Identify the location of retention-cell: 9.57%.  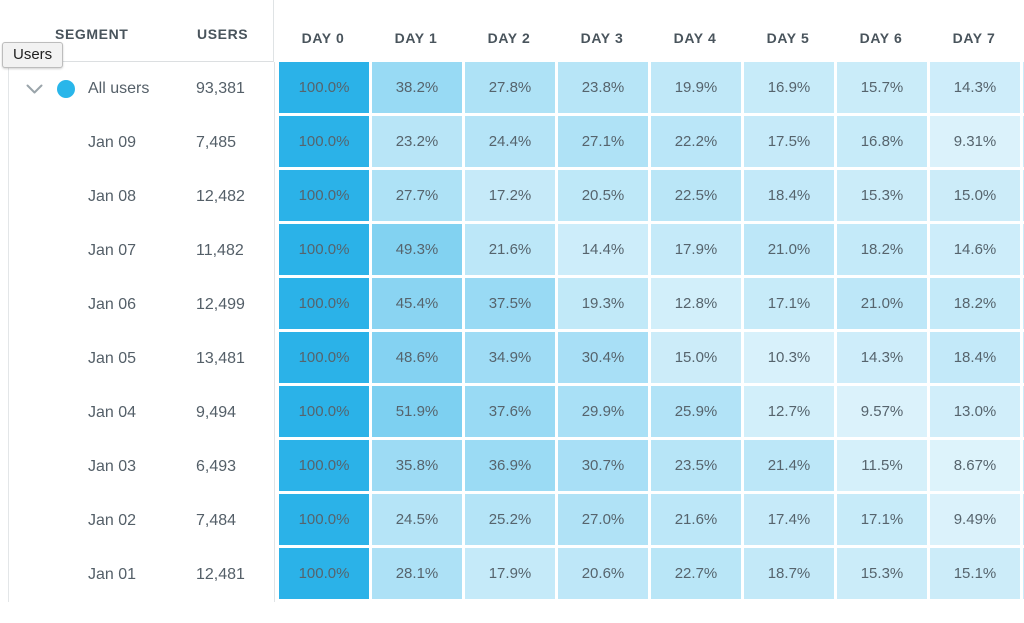
(882, 411).